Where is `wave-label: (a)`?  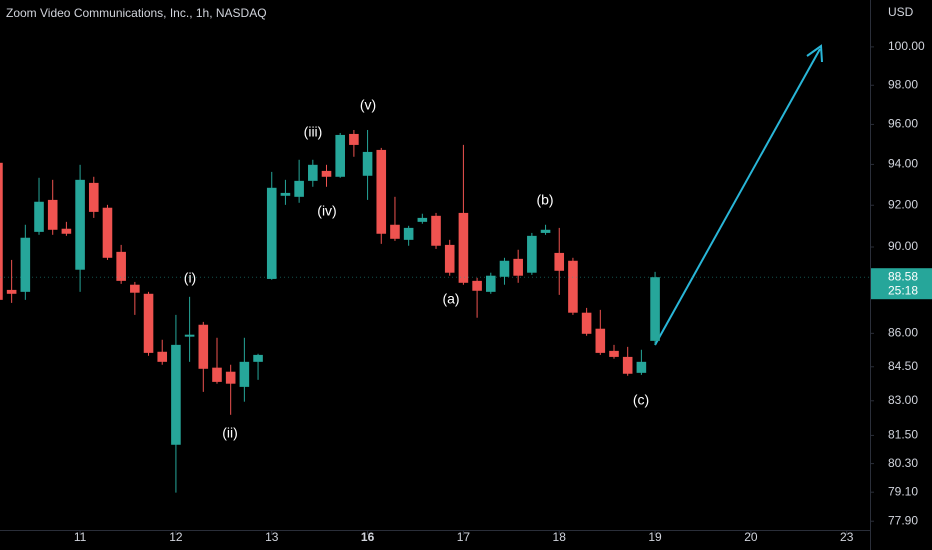 wave-label: (a) is located at coordinates (450, 299).